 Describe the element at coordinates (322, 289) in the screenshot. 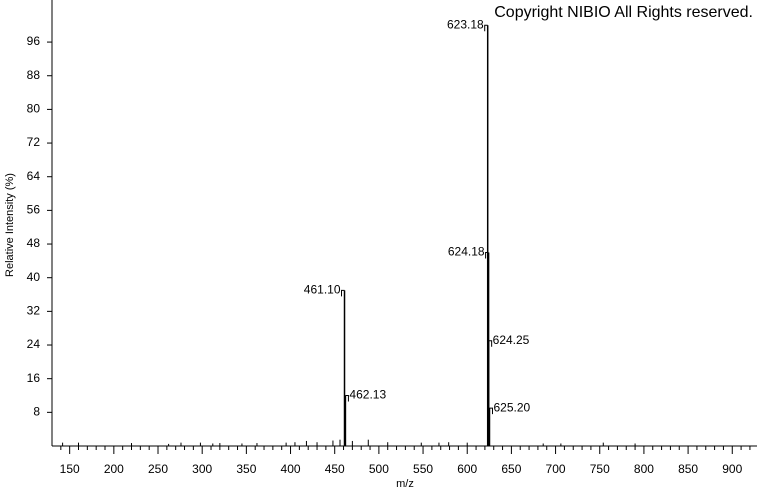

I see `peak-label: 461.10` at that location.